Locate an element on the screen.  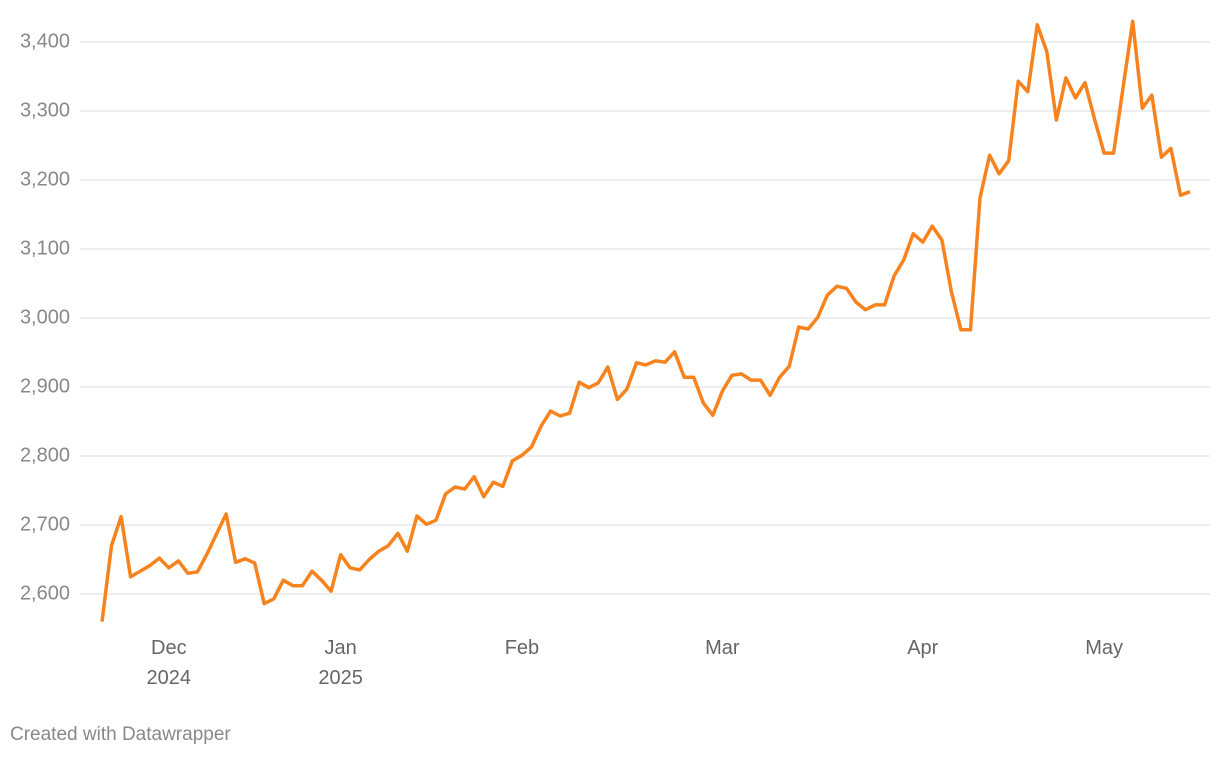
y-tick-label: 3,000 is located at coordinates (45, 317).